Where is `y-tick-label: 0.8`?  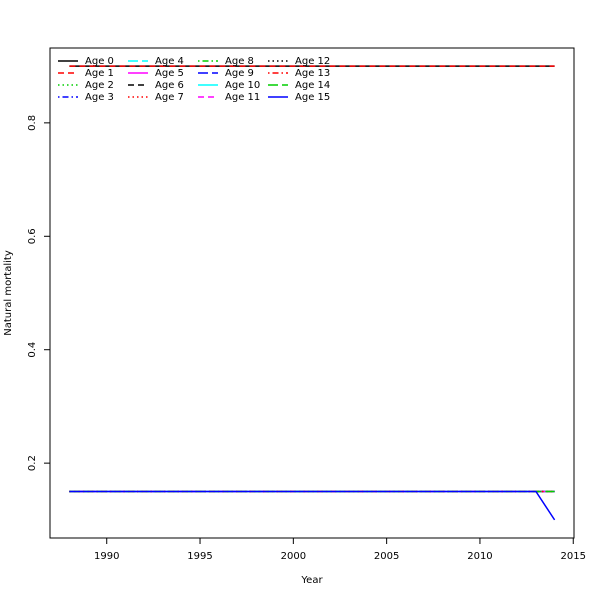 y-tick-label: 0.8 is located at coordinates (32, 123).